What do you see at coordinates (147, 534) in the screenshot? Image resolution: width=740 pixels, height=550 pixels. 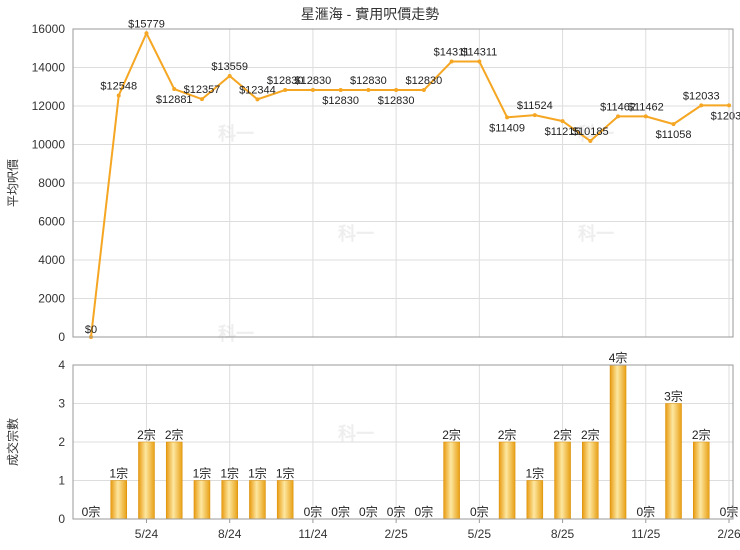 I see `x-tick-label: 5/24` at bounding box center [147, 534].